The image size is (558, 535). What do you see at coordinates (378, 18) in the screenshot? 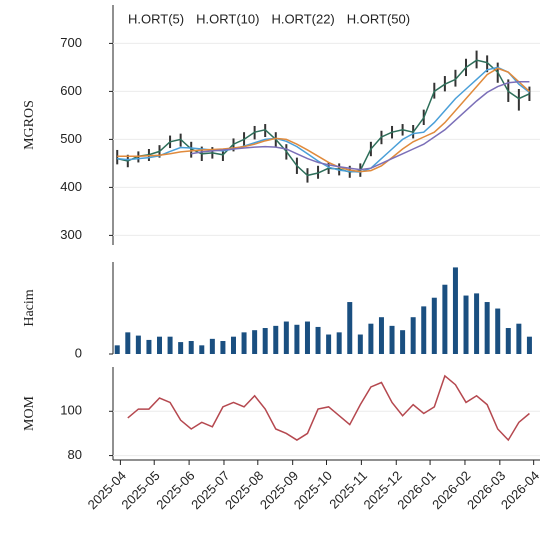
I see `legend-label: H.ORT(50)` at bounding box center [378, 18].